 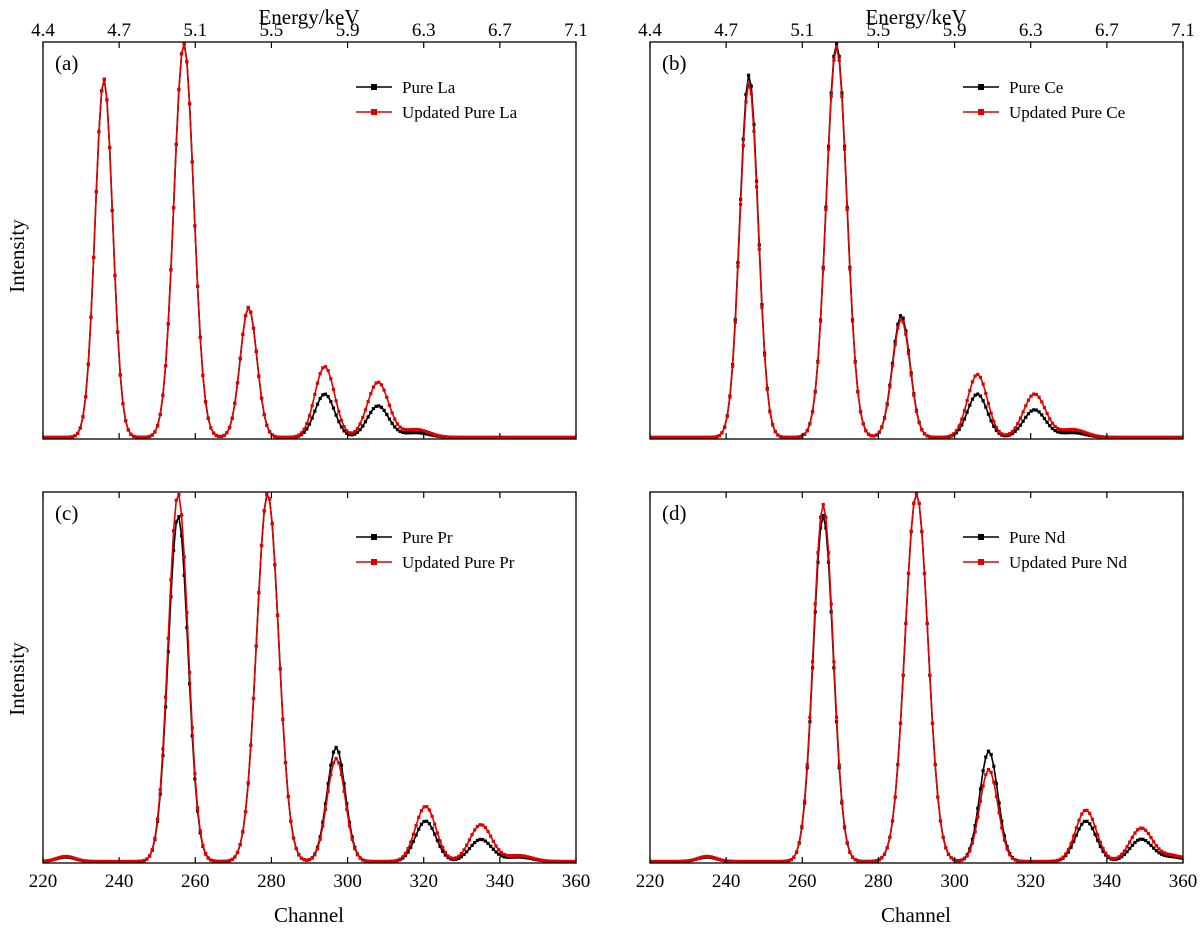 What do you see at coordinates (424, 30) in the screenshot?
I see `x2-tick-label: 6.3` at bounding box center [424, 30].